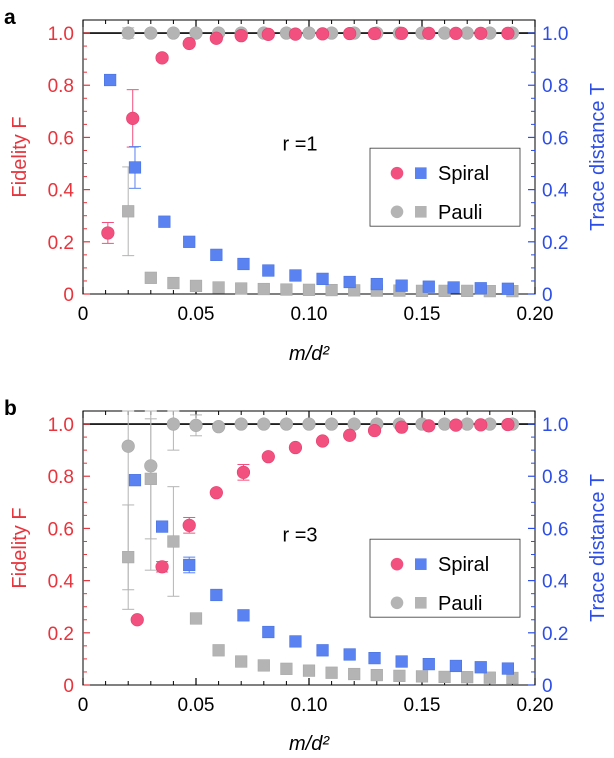 The width and height of the screenshot is (614, 758). What do you see at coordinates (309, 744) in the screenshot?
I see `x-axis-title: m/d²` at bounding box center [309, 744].